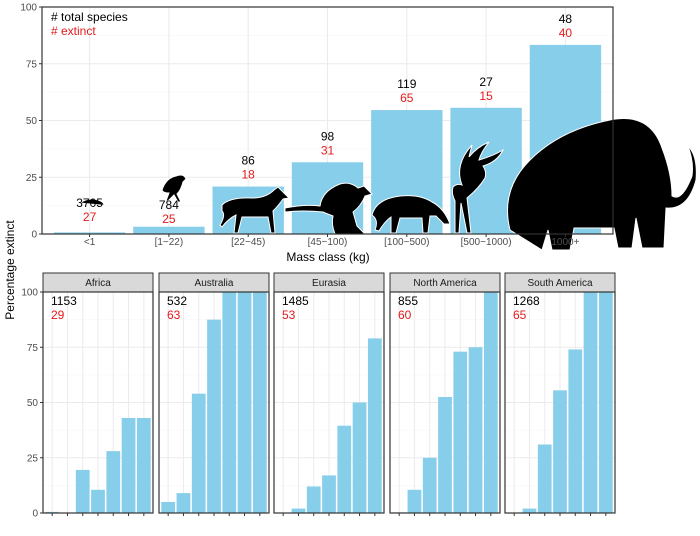  What do you see at coordinates (328, 150) in the screenshot?
I see `extinct-label: 31` at bounding box center [328, 150].